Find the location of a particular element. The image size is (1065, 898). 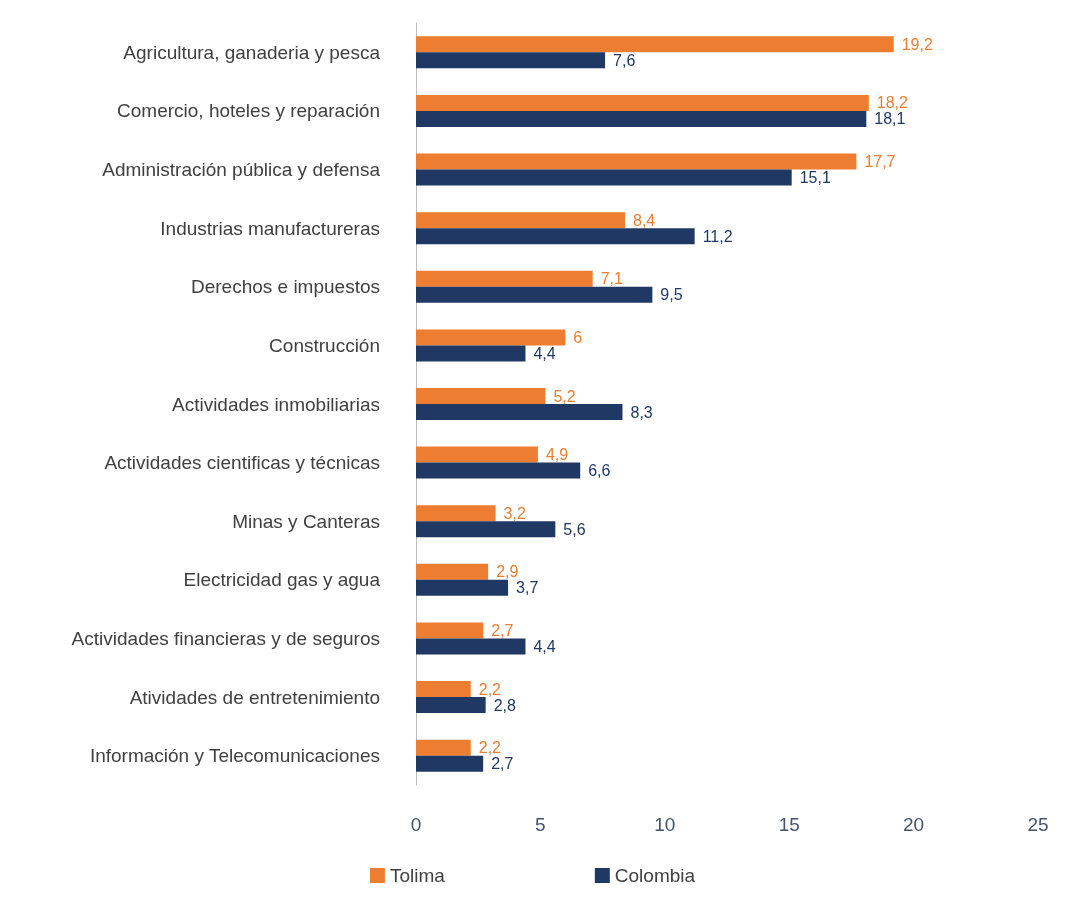

data-label: 8,3 is located at coordinates (641, 412).